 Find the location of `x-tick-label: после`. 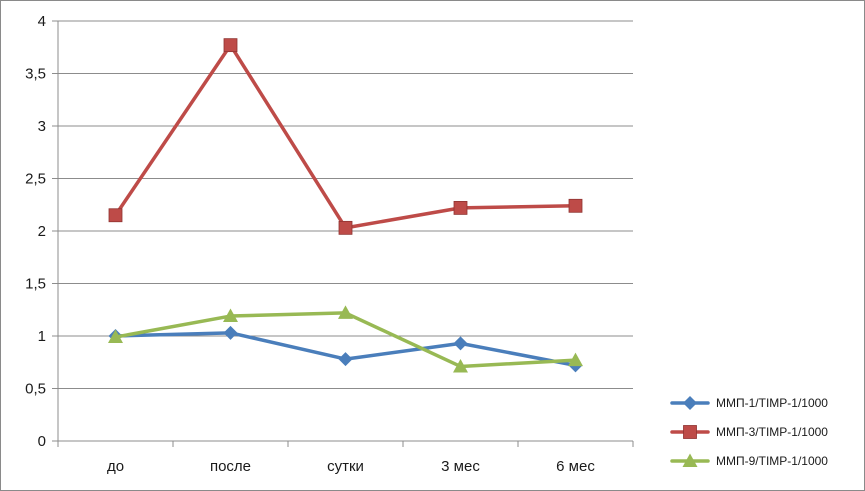

x-tick-label: после is located at coordinates (230, 466).